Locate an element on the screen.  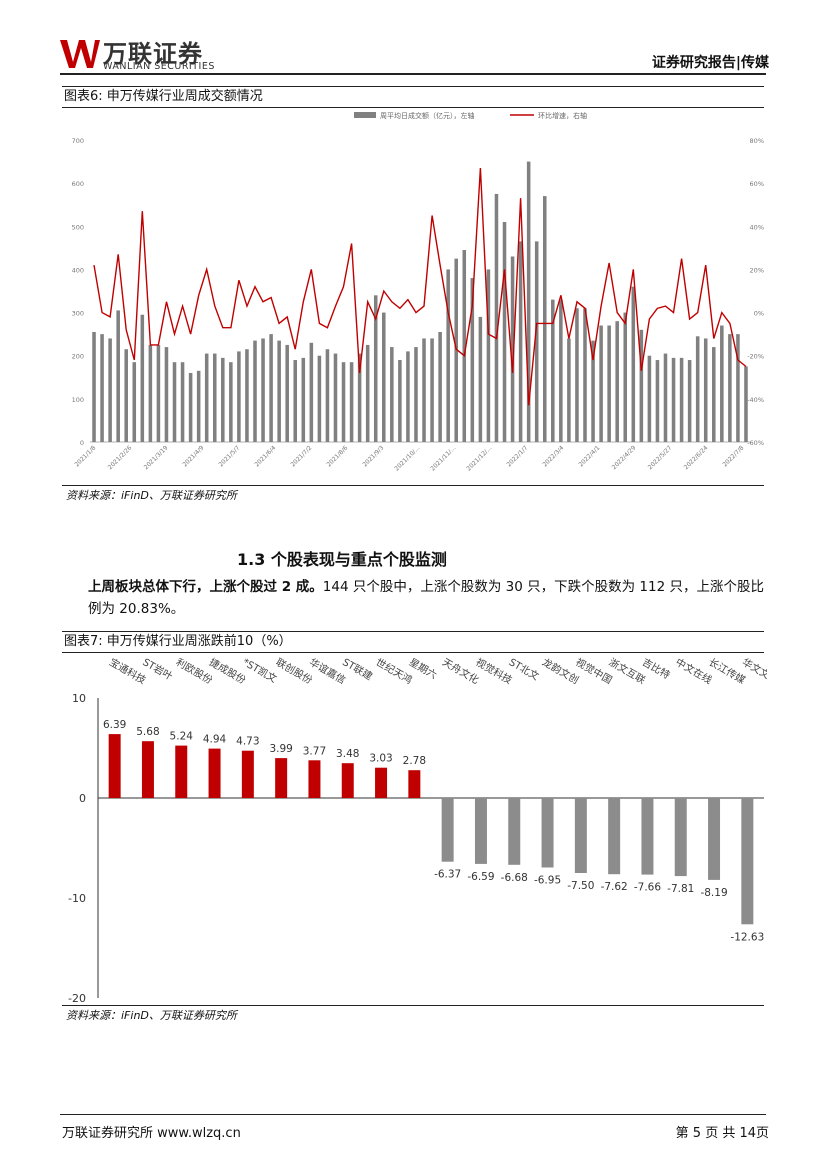
x-axis-tick-label: 2022/6/24 is located at coordinates (696, 457).